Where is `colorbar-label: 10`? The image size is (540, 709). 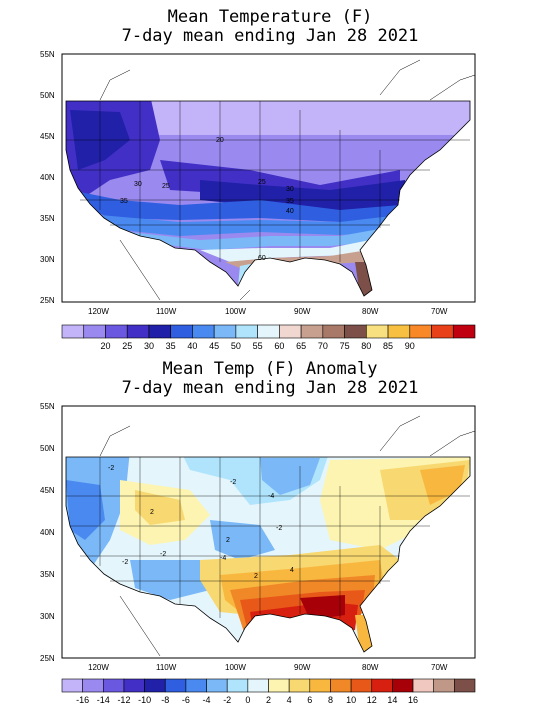
colorbar-label: 10 is located at coordinates (351, 700).